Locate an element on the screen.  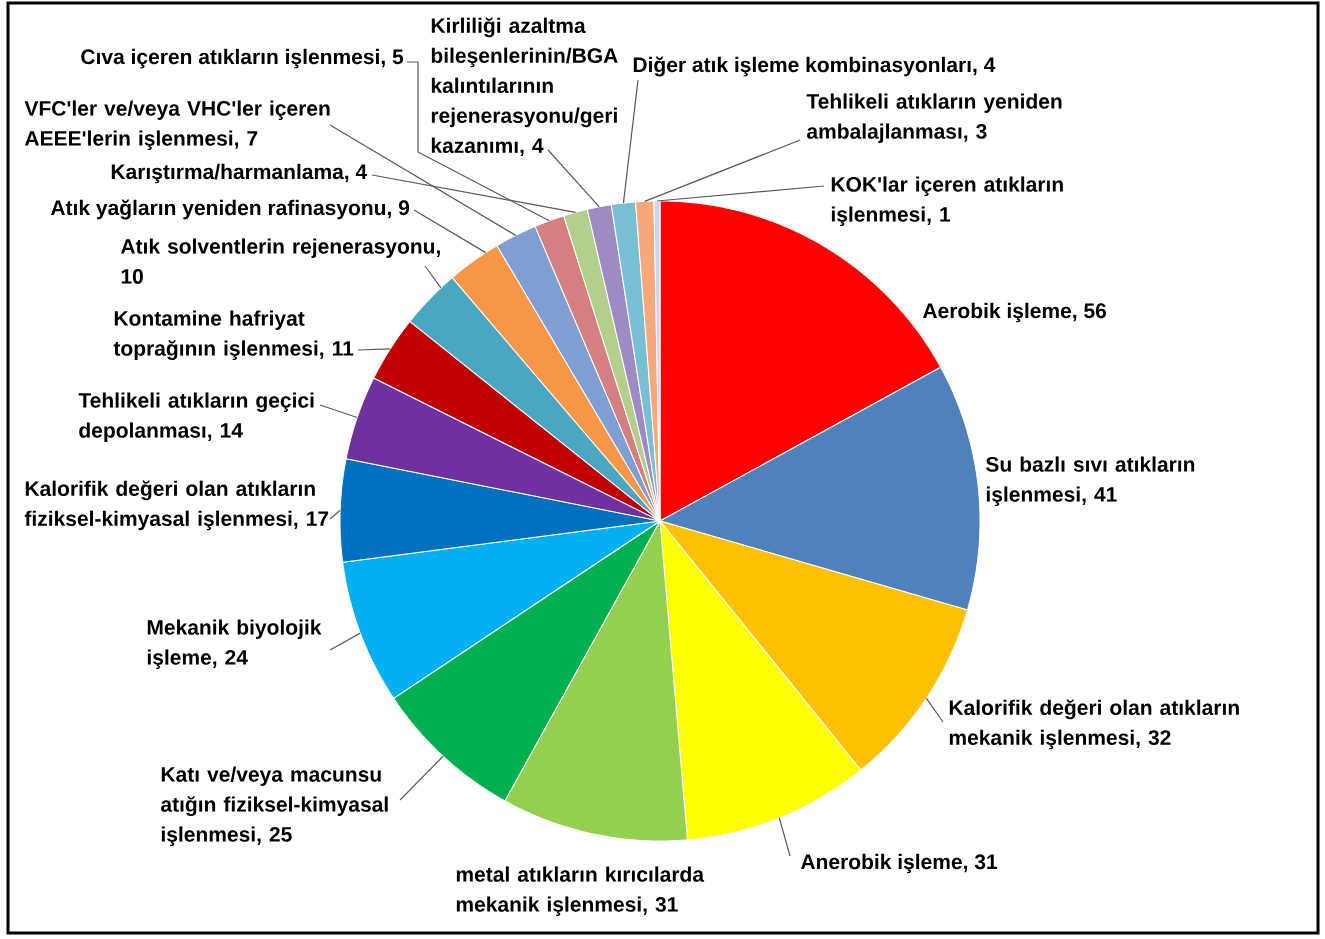
slice-label: VFC'ler ve/veya VHC'ler içeren AEEE'lerin işlenmesi, 7 is located at coordinates (177, 125).